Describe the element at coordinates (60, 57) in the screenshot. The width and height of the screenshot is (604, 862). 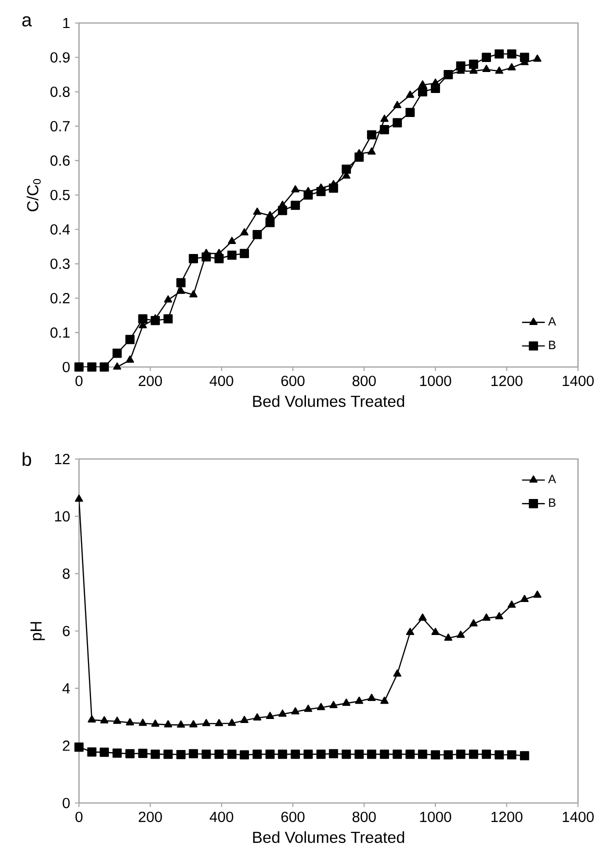
I see `y-tick-label: 0.9` at that location.